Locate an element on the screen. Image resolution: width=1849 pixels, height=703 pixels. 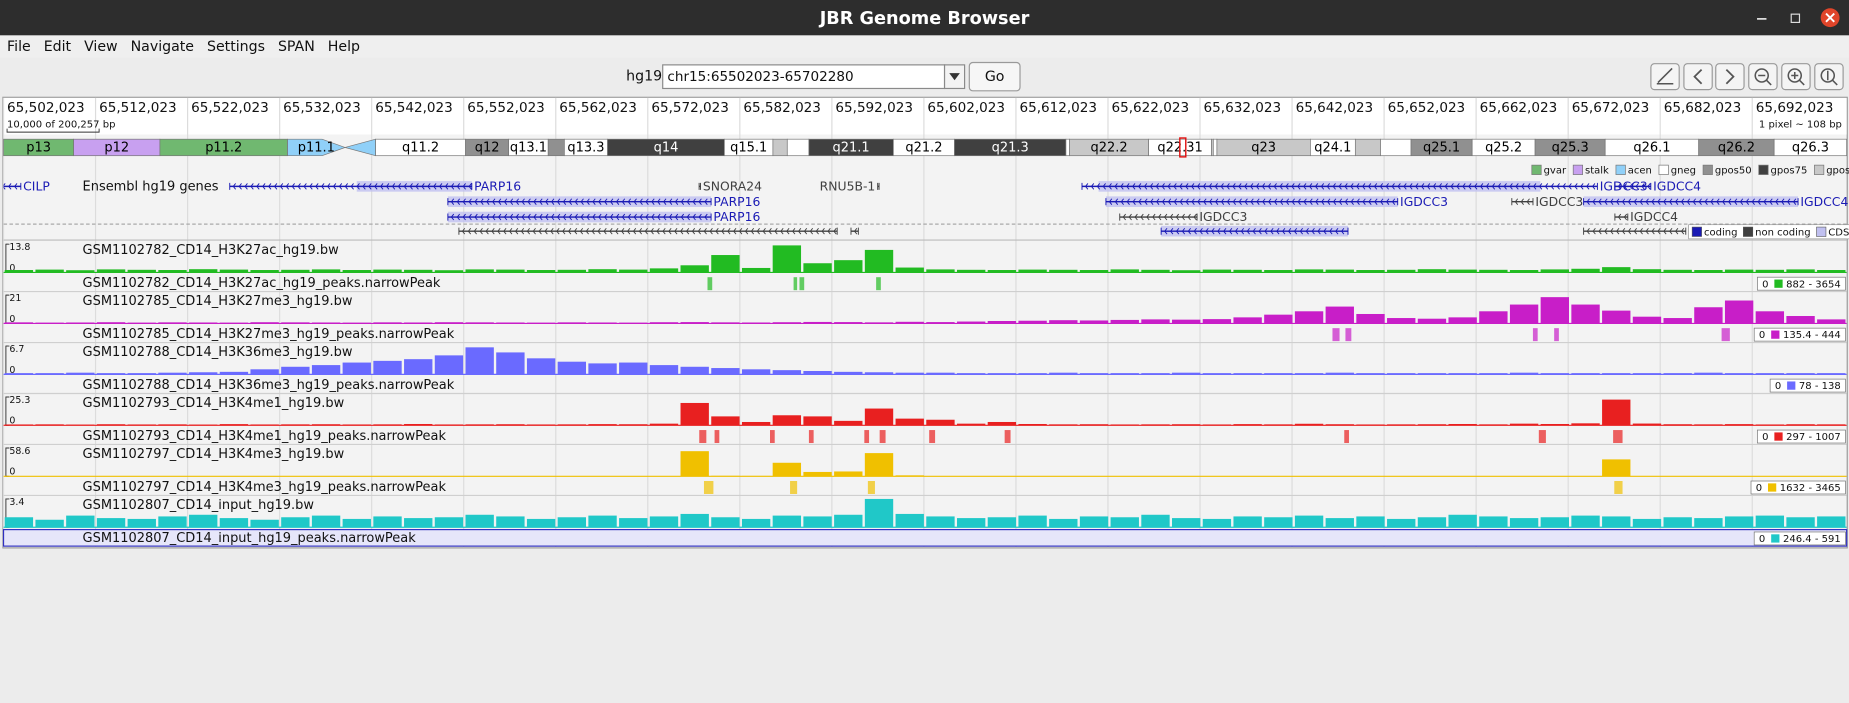
legend-swatch is located at coordinates (1696, 231).